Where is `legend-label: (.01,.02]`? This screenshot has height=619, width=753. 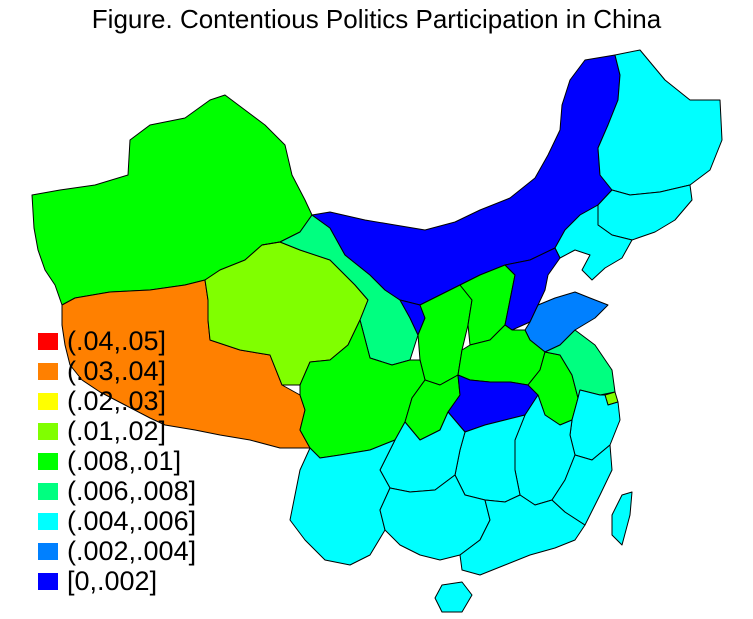 legend-label: (.01,.02] is located at coordinates (117, 431).